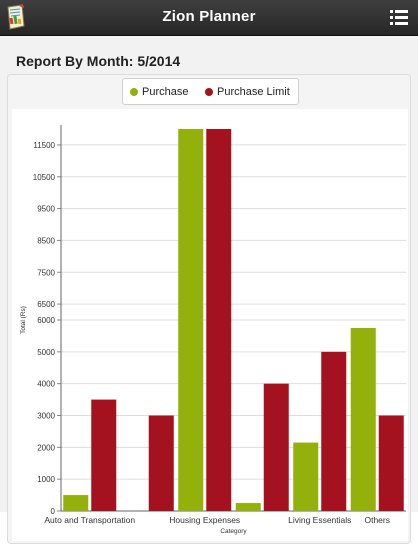 The image size is (418, 546). I want to click on y-tick-label: 3000, so click(46, 416).